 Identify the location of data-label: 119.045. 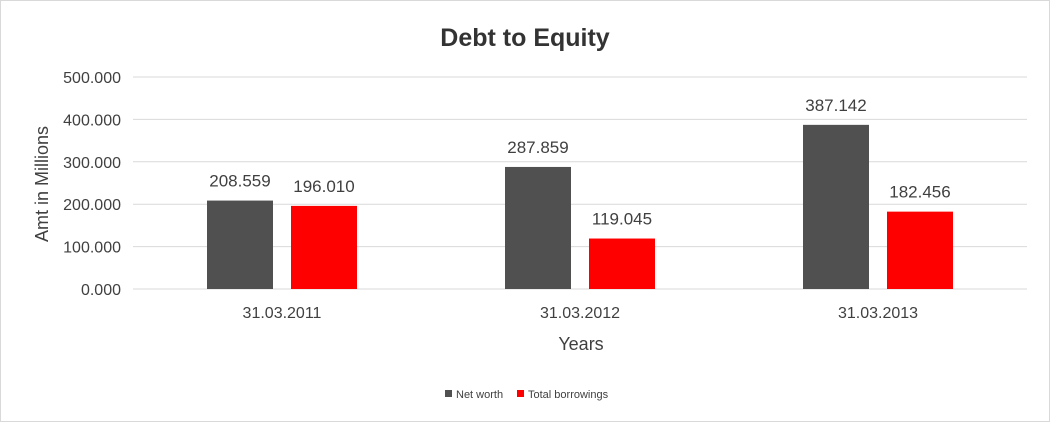
(622, 219).